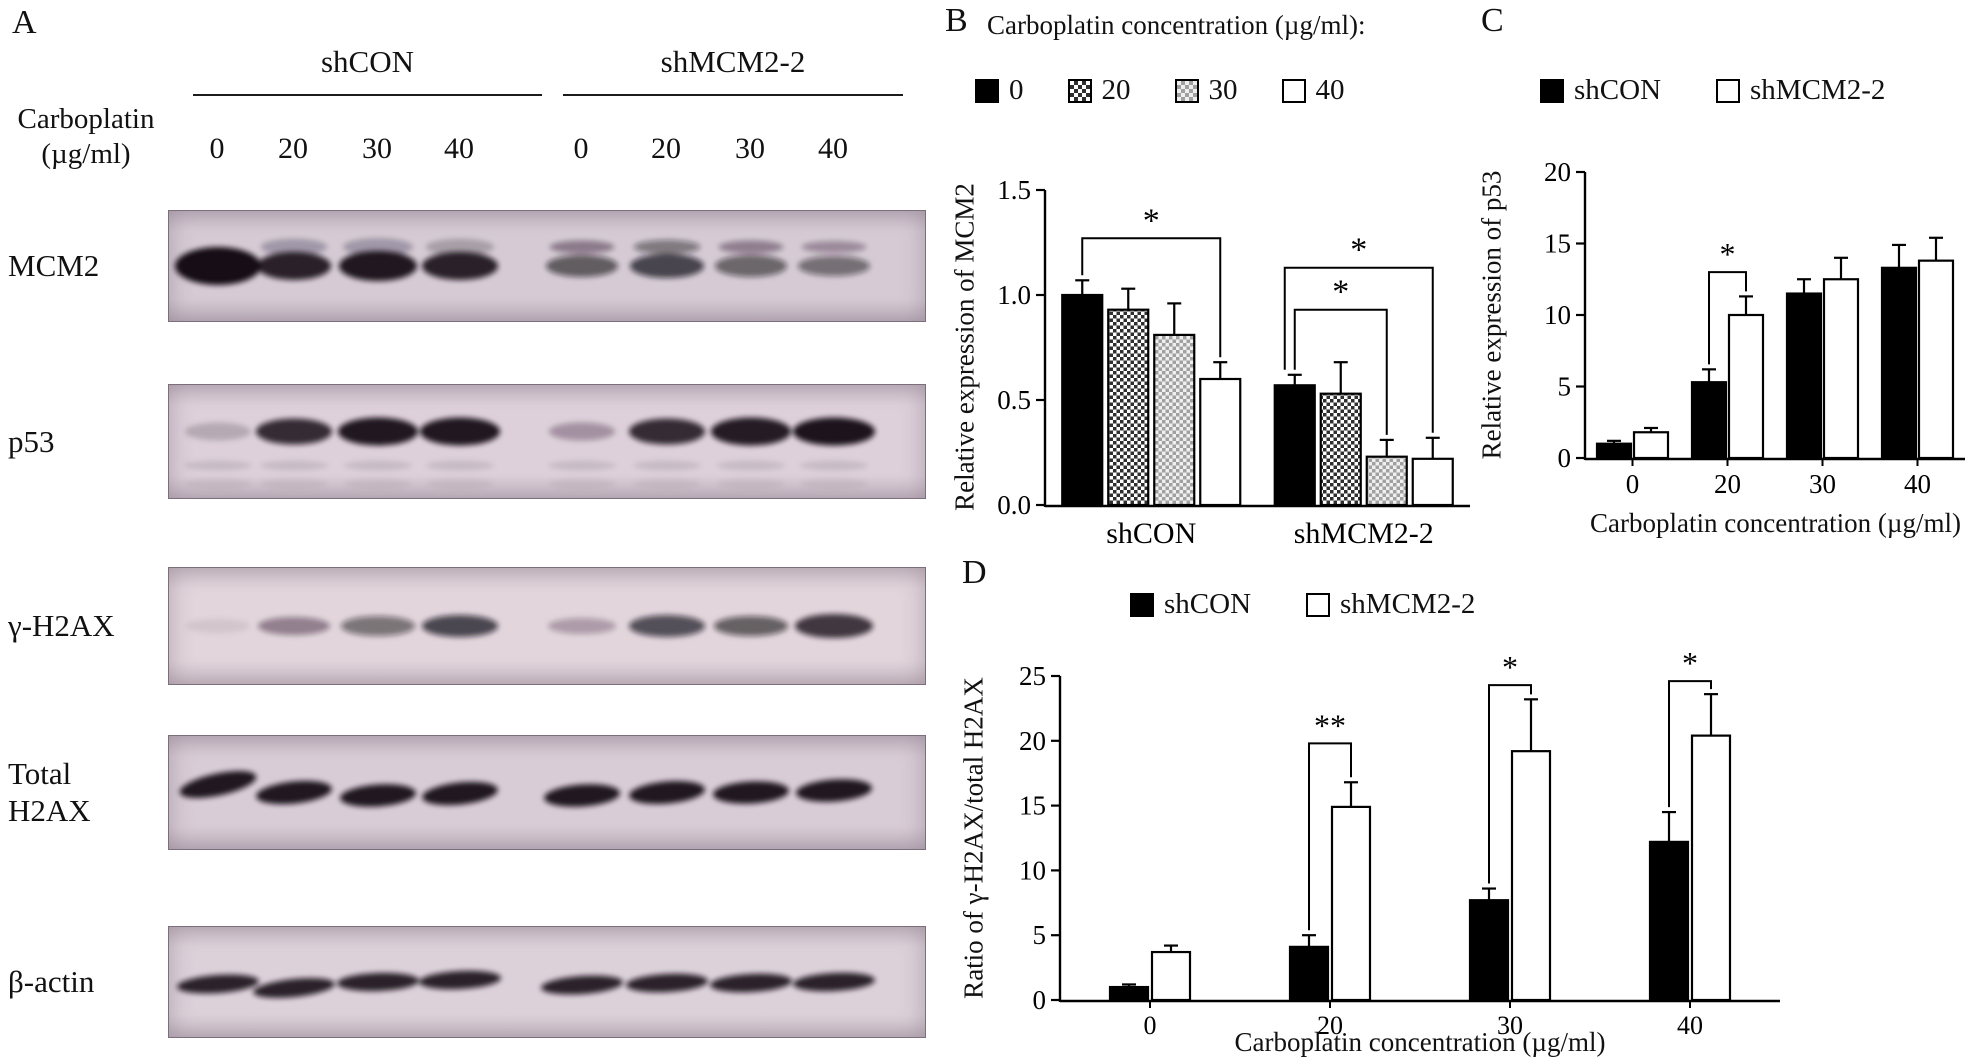 Image resolution: width=1981 pixels, height=1058 pixels. What do you see at coordinates (733, 61) in the screenshot?
I see `group-header-shmcm2: shMCM2-2` at bounding box center [733, 61].